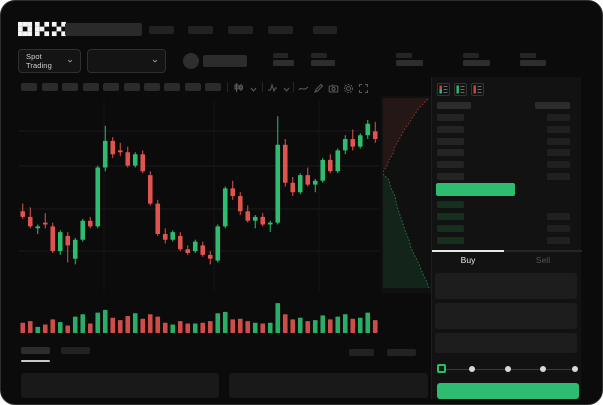  What do you see at coordinates (126, 61) in the screenshot?
I see `pair-selector-dropdown` at bounding box center [126, 61].